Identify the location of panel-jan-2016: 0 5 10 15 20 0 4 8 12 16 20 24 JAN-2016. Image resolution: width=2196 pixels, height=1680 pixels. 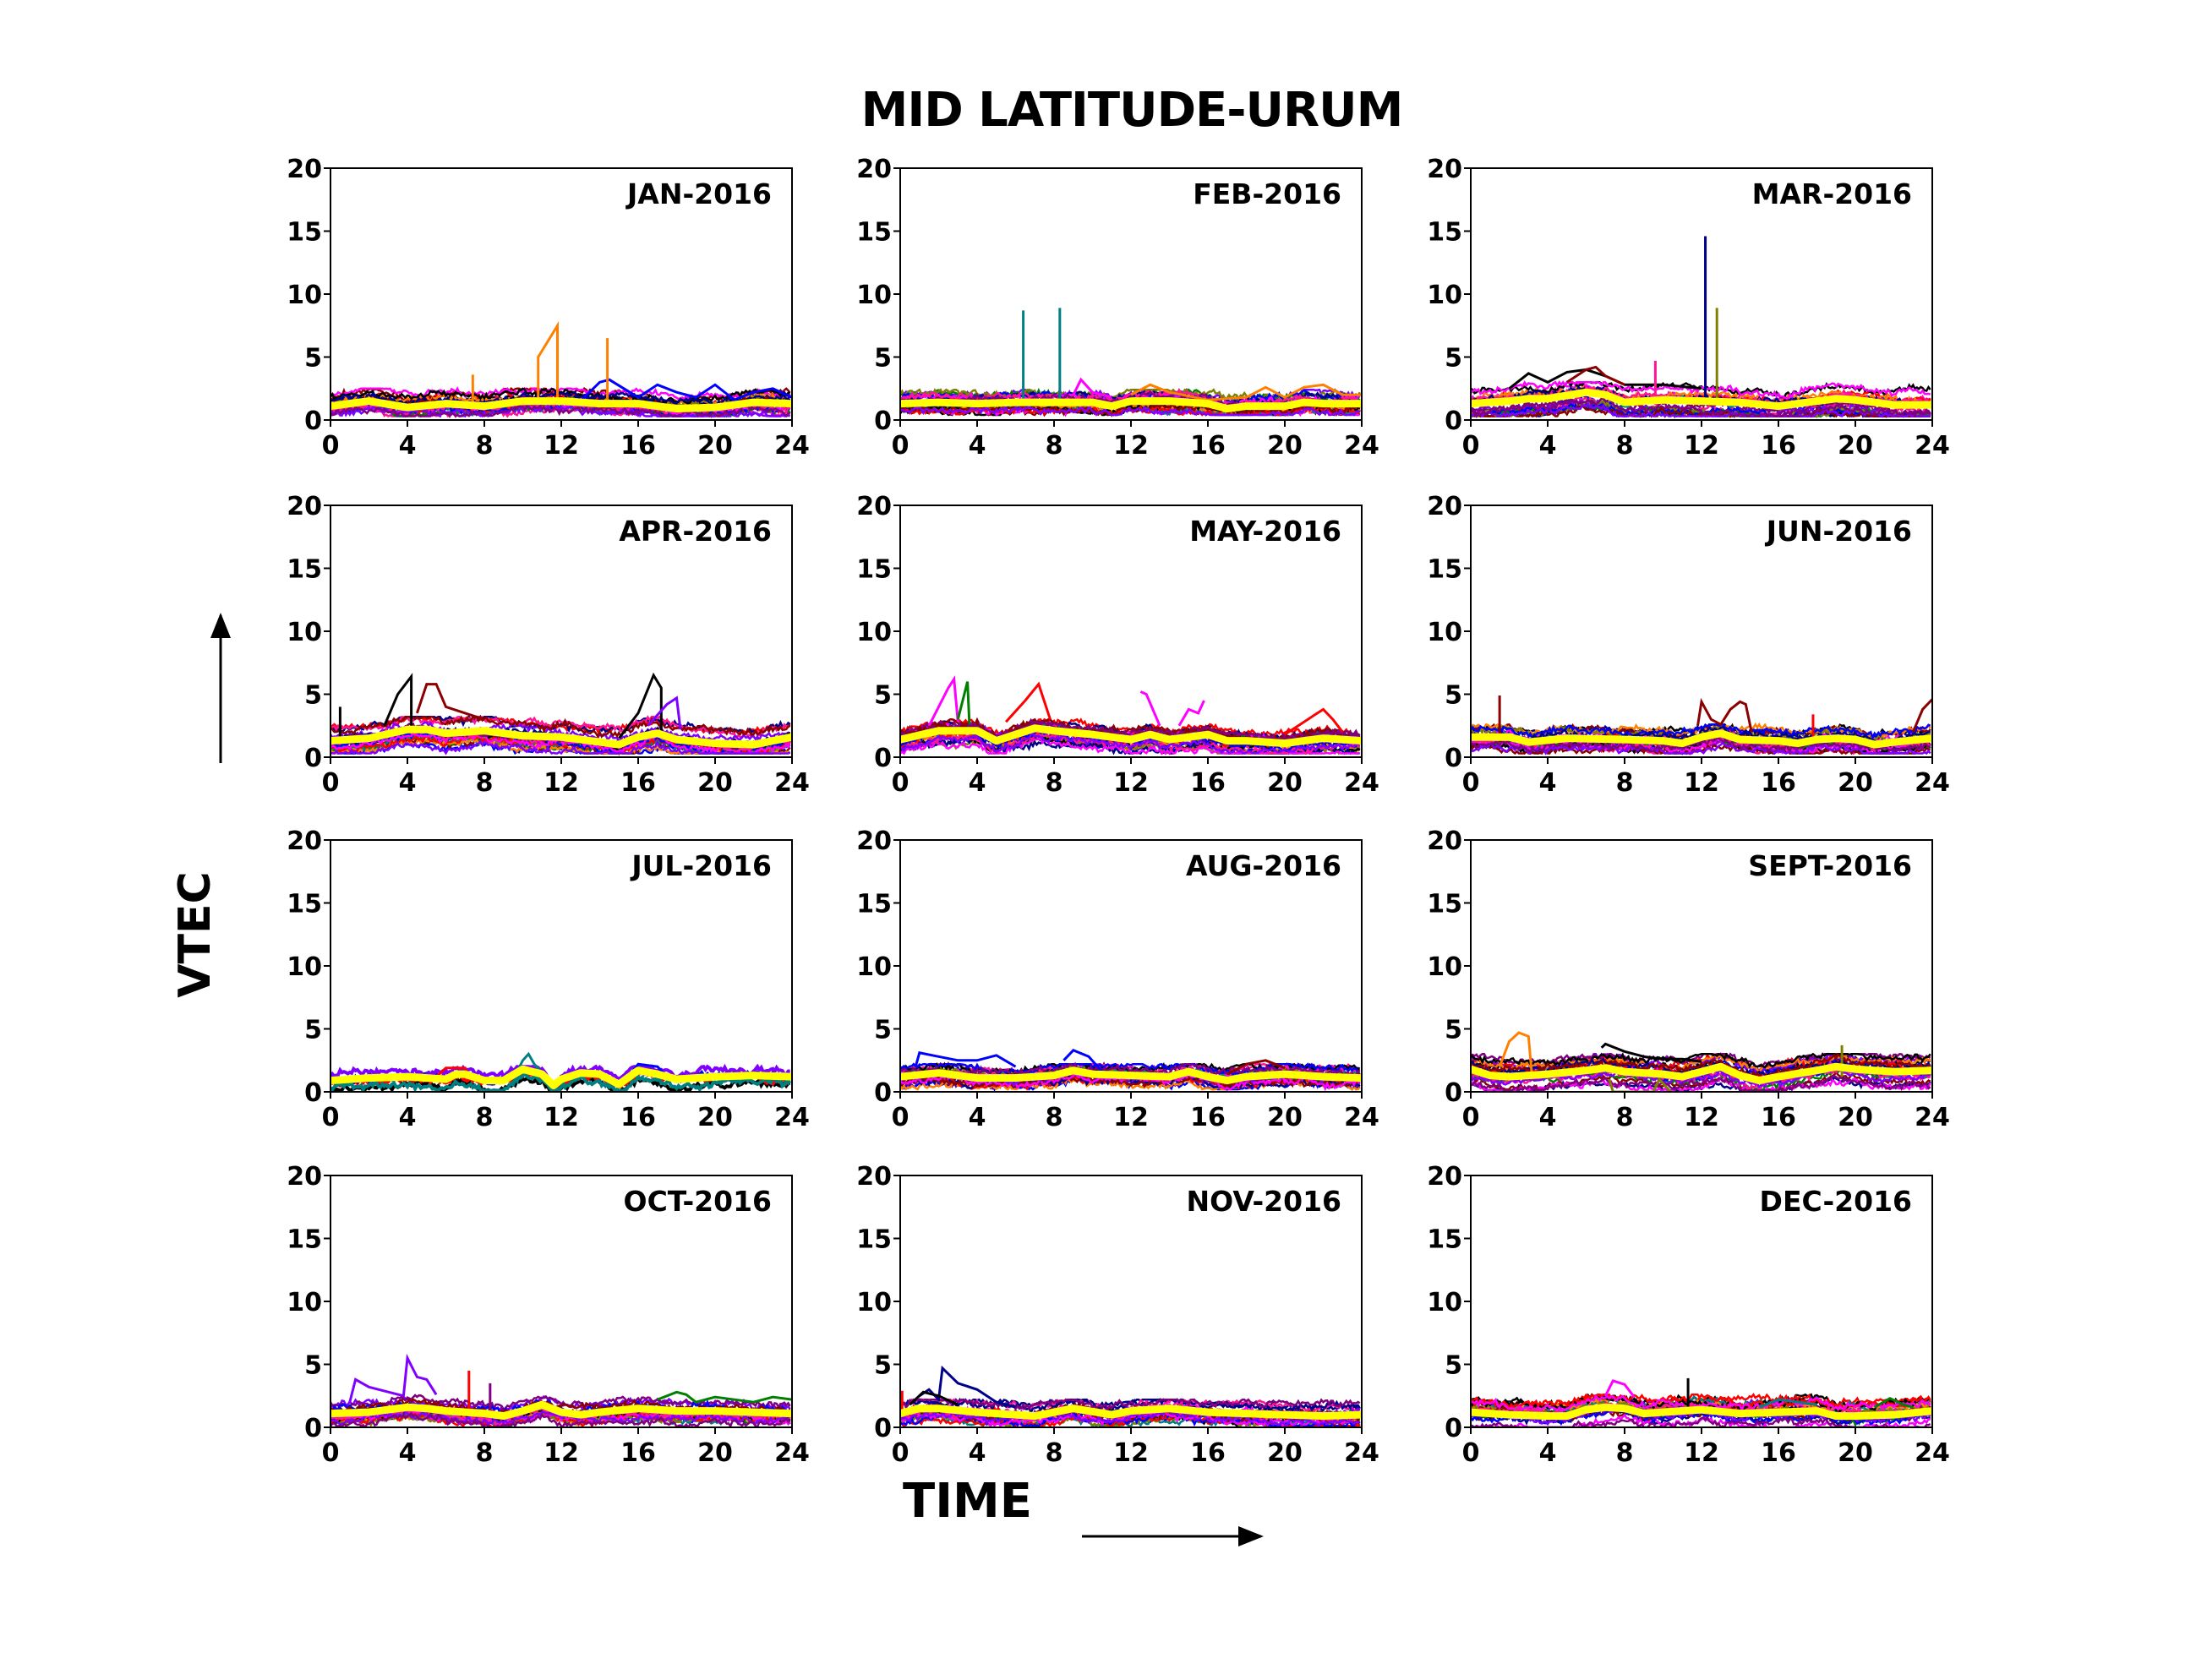
(548, 308).